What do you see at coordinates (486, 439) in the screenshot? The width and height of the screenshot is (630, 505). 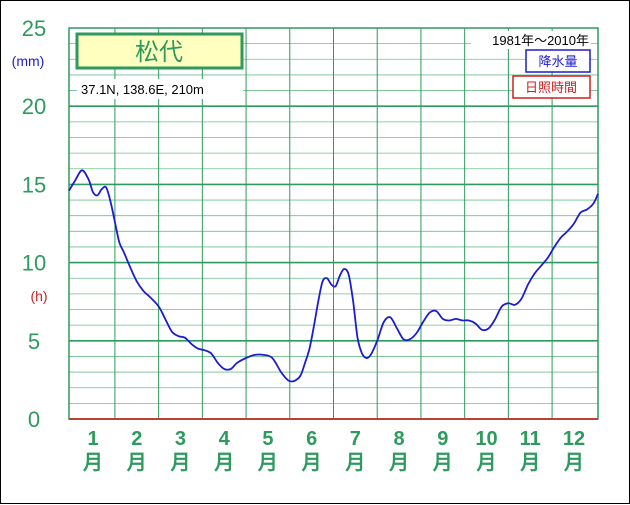 I see `x-tick-month-number: 10` at bounding box center [486, 439].